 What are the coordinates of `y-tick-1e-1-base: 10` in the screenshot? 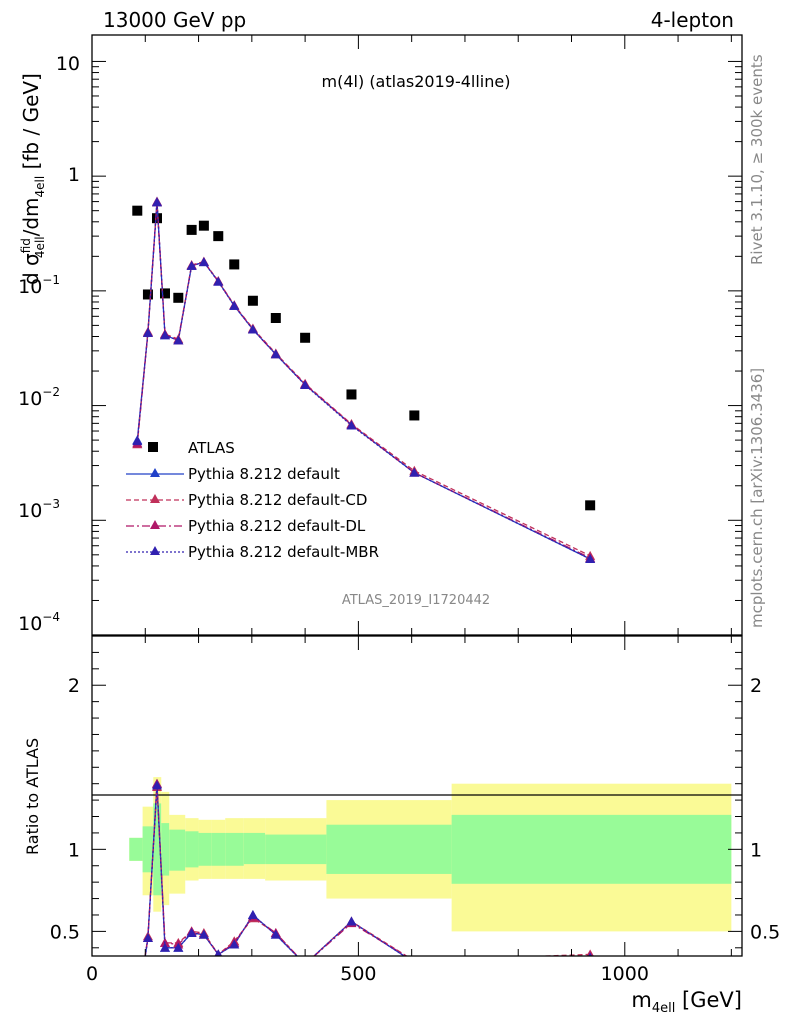 It's located at (30, 287).